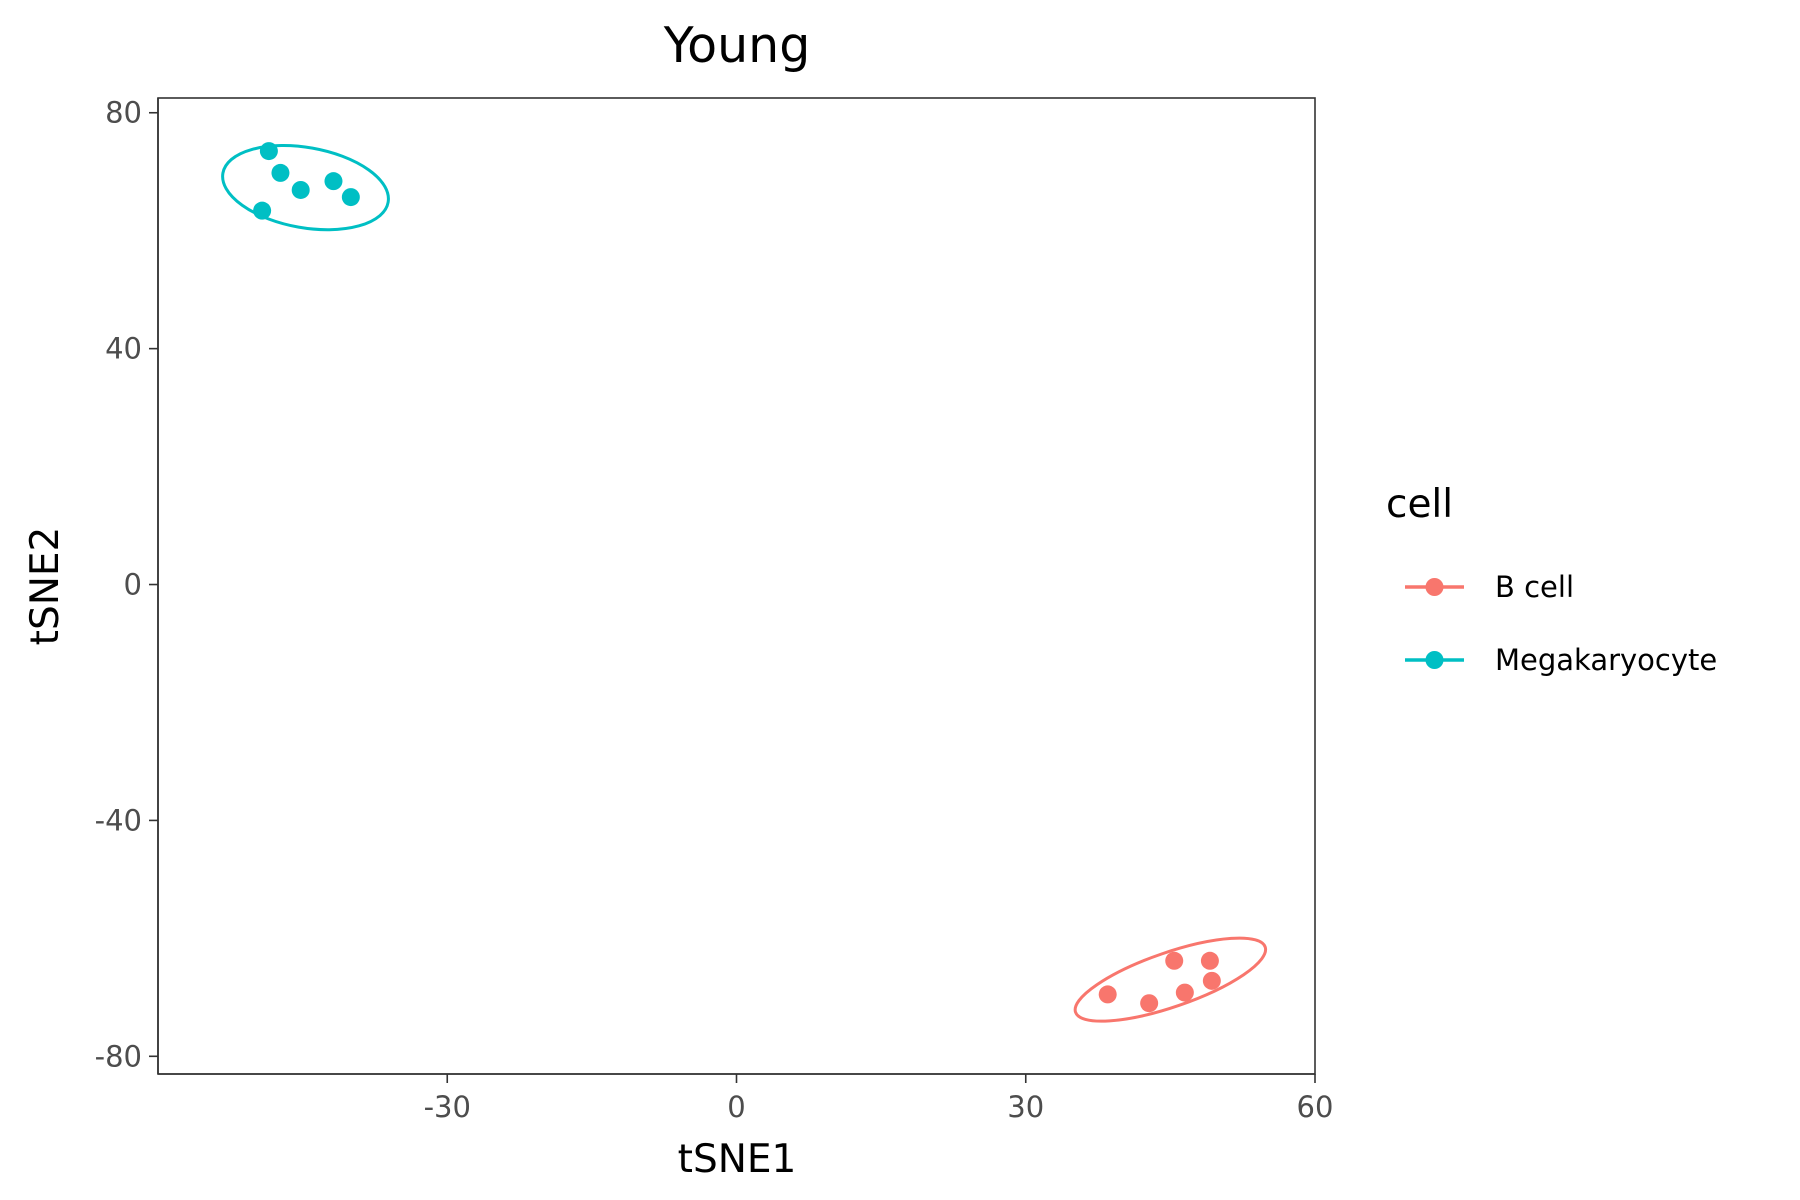 The width and height of the screenshot is (1800, 1200). What do you see at coordinates (133, 585) in the screenshot?
I see `y-tick-label: 0` at bounding box center [133, 585].